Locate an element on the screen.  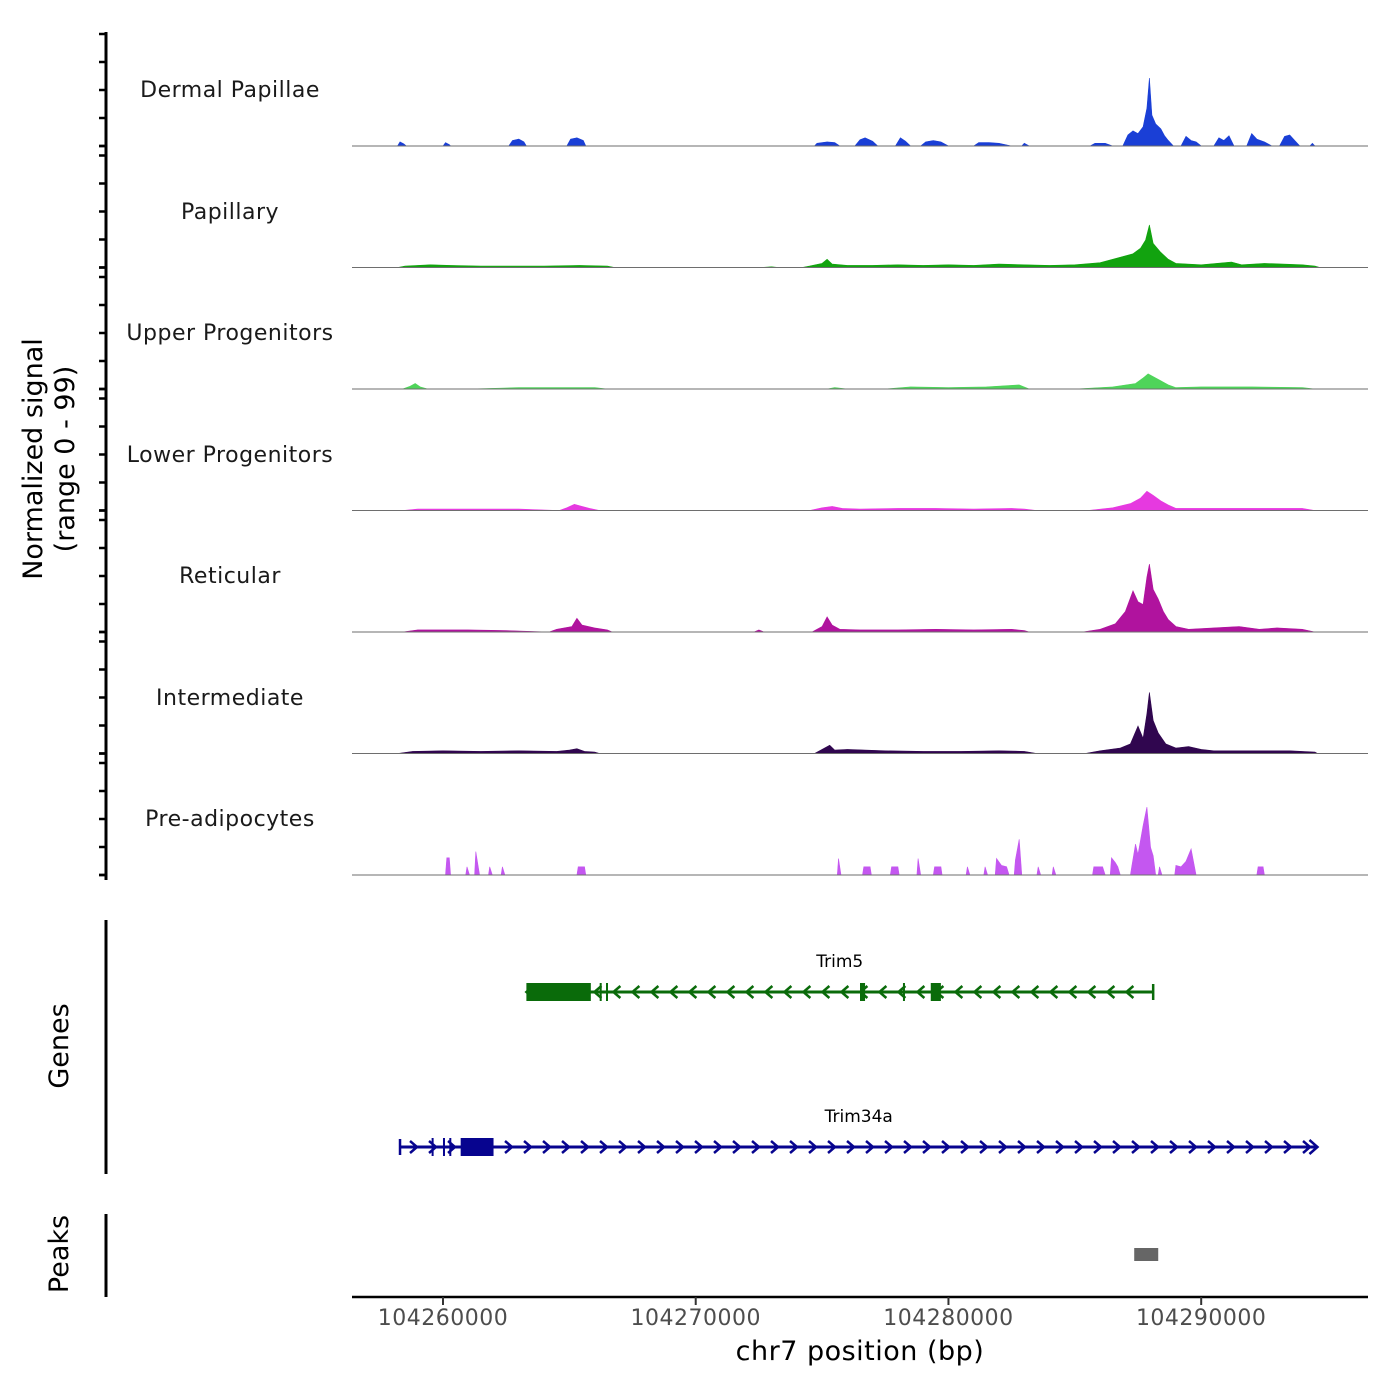
genes-axis-title: Genes is located at coordinates (59, 1046).